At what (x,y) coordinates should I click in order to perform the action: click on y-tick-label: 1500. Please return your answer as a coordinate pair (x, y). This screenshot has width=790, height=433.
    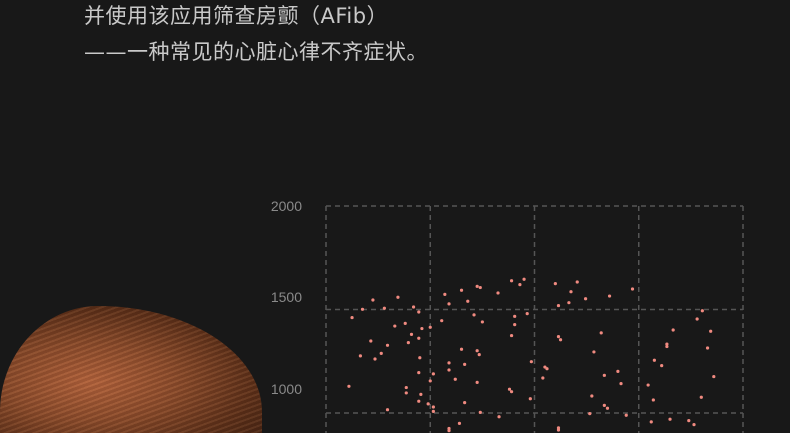
    Looking at the image, I should click on (286, 297).